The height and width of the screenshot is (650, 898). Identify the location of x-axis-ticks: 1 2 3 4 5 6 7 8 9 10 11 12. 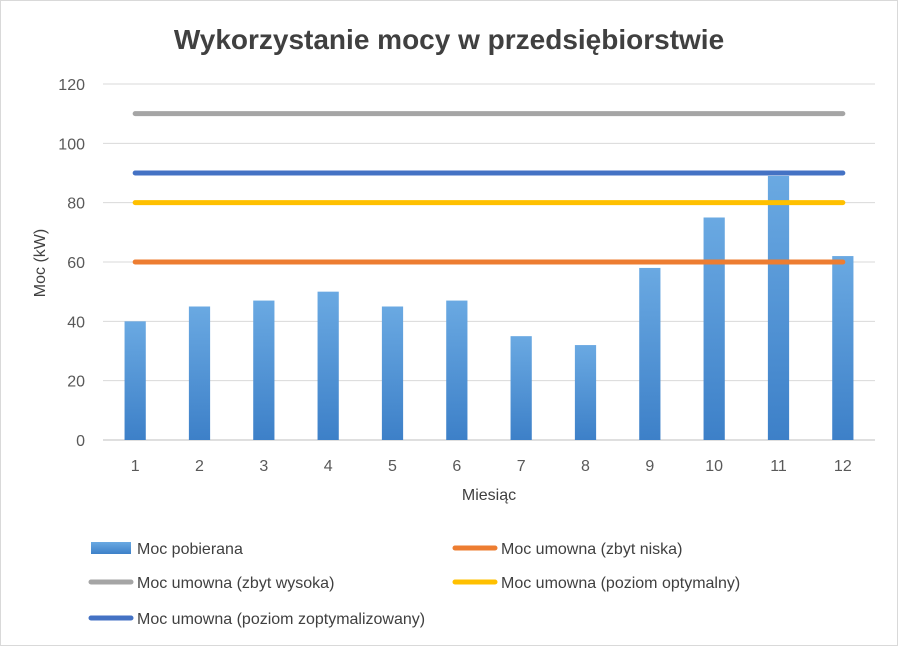
(491, 466).